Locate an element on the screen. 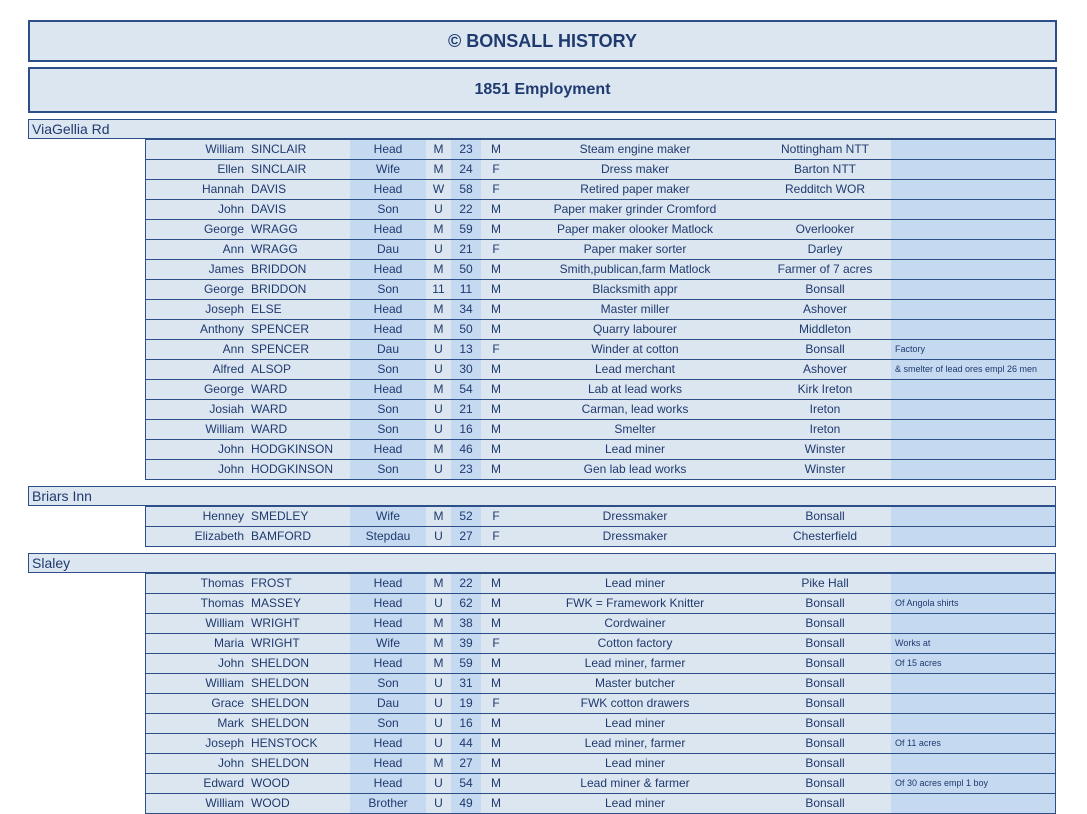 The image size is (1087, 814). occupation-cell: Steam engine maker is located at coordinates (635, 149).